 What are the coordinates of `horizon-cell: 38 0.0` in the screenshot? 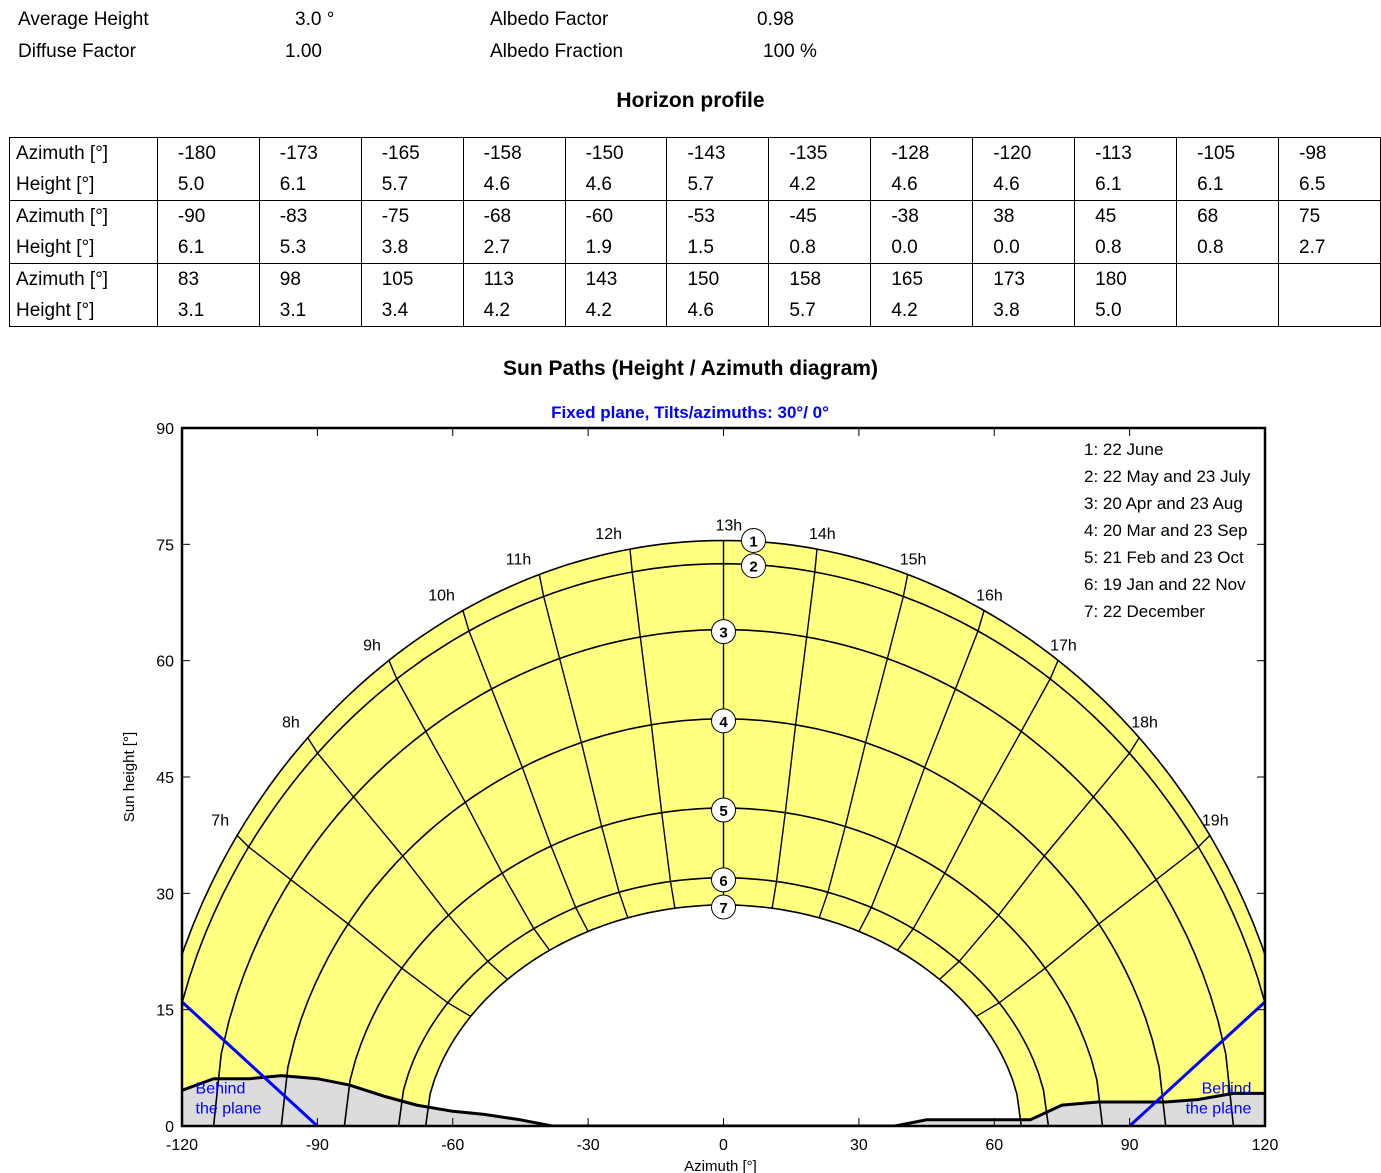 It's located at (1024, 232).